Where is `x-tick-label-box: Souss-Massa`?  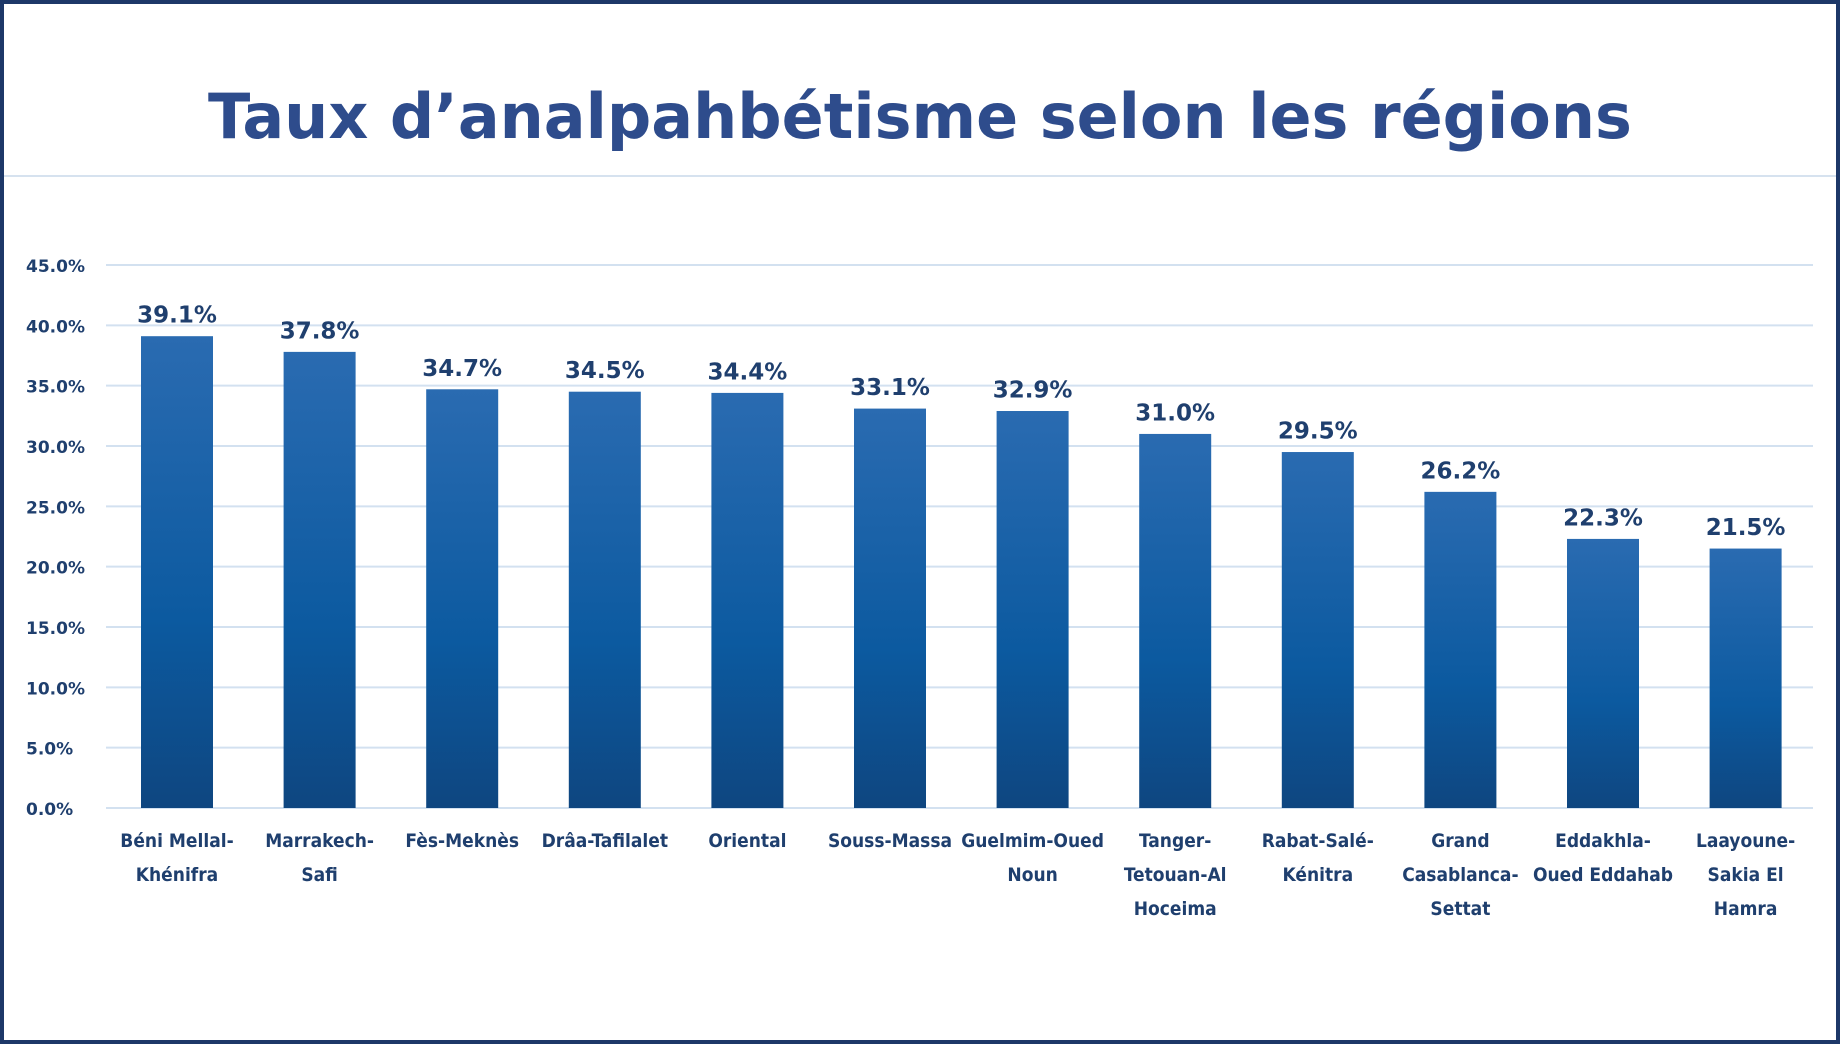 x-tick-label-box: Souss-Massa is located at coordinates (890, 841).